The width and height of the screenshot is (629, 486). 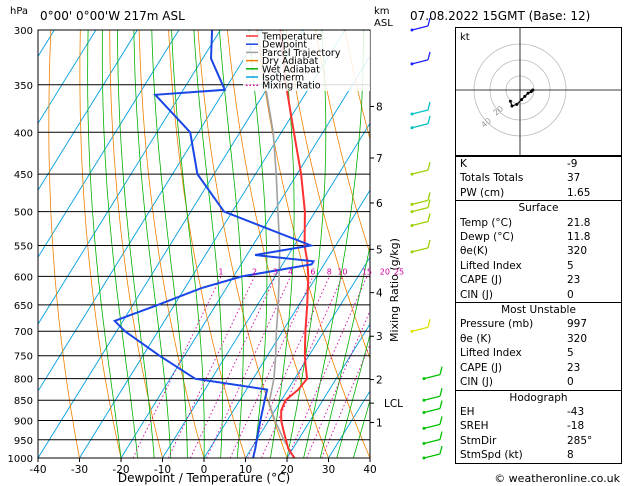 What do you see at coordinates (476, 338) in the screenshot?
I see `most-unstable-label: θe (K)` at bounding box center [476, 338].